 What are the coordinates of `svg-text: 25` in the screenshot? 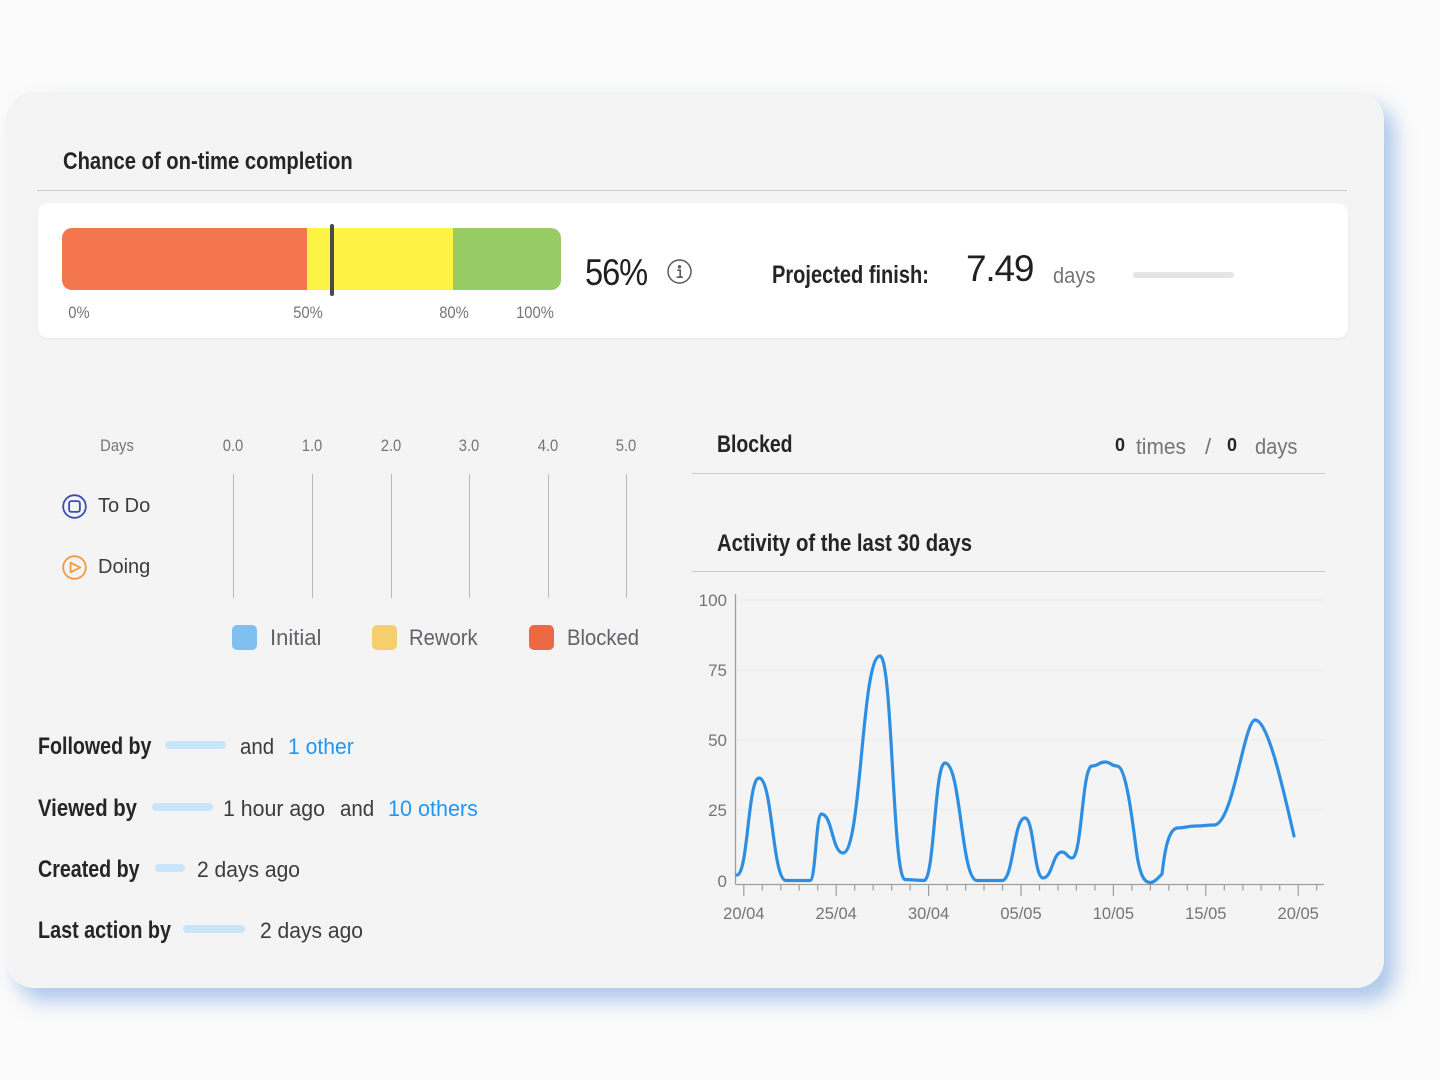 It's located at (717, 810).